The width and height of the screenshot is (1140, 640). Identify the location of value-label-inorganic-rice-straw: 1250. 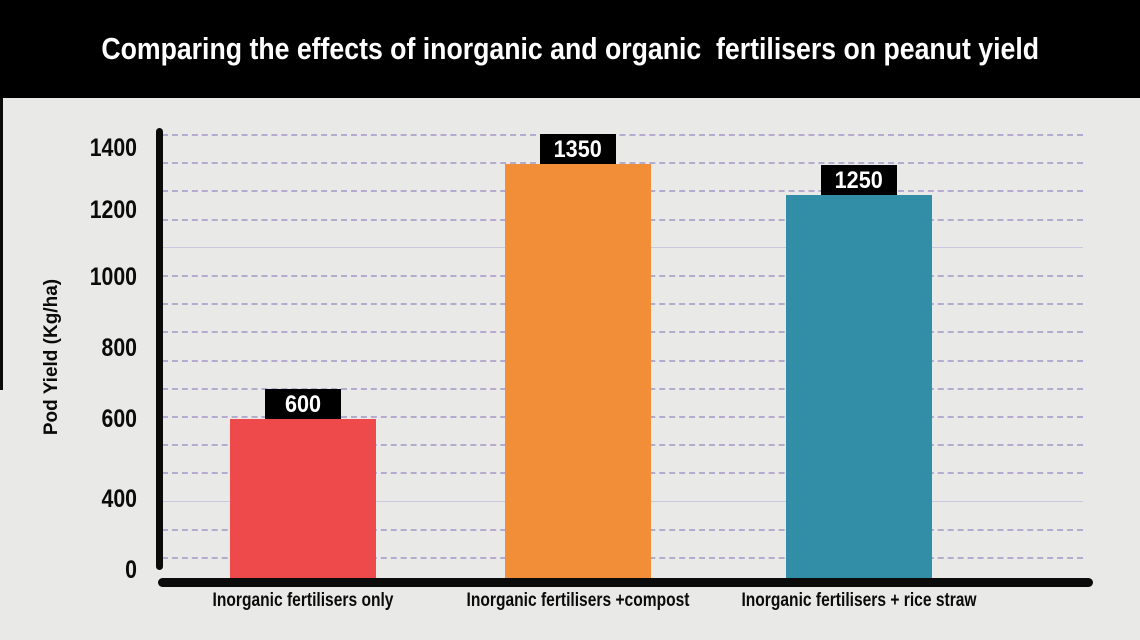
(859, 179).